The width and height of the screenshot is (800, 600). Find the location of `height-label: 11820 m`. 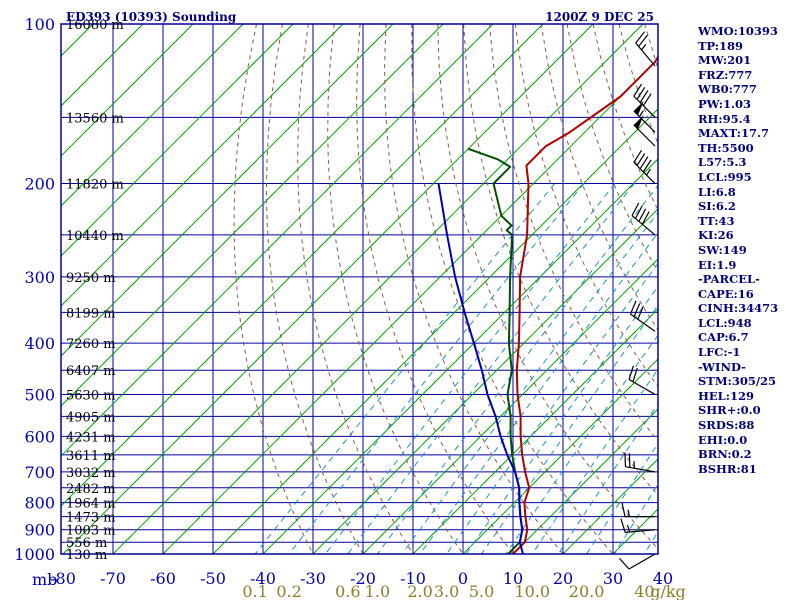

height-label: 11820 m is located at coordinates (95, 185).